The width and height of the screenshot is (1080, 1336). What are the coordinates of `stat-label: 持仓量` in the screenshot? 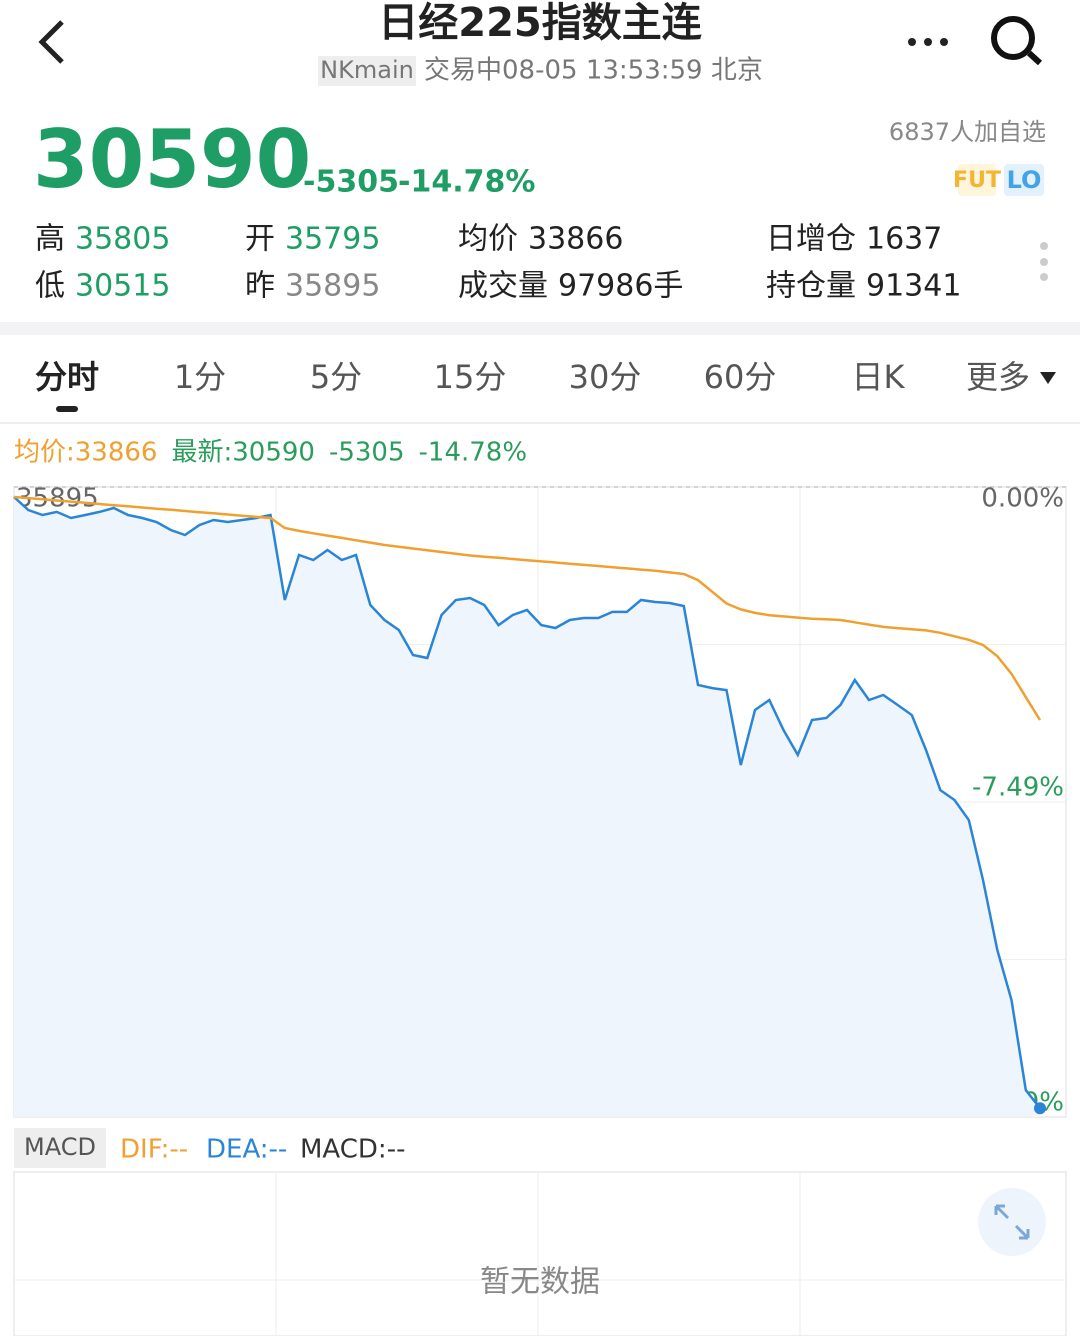 It's located at (811, 286).